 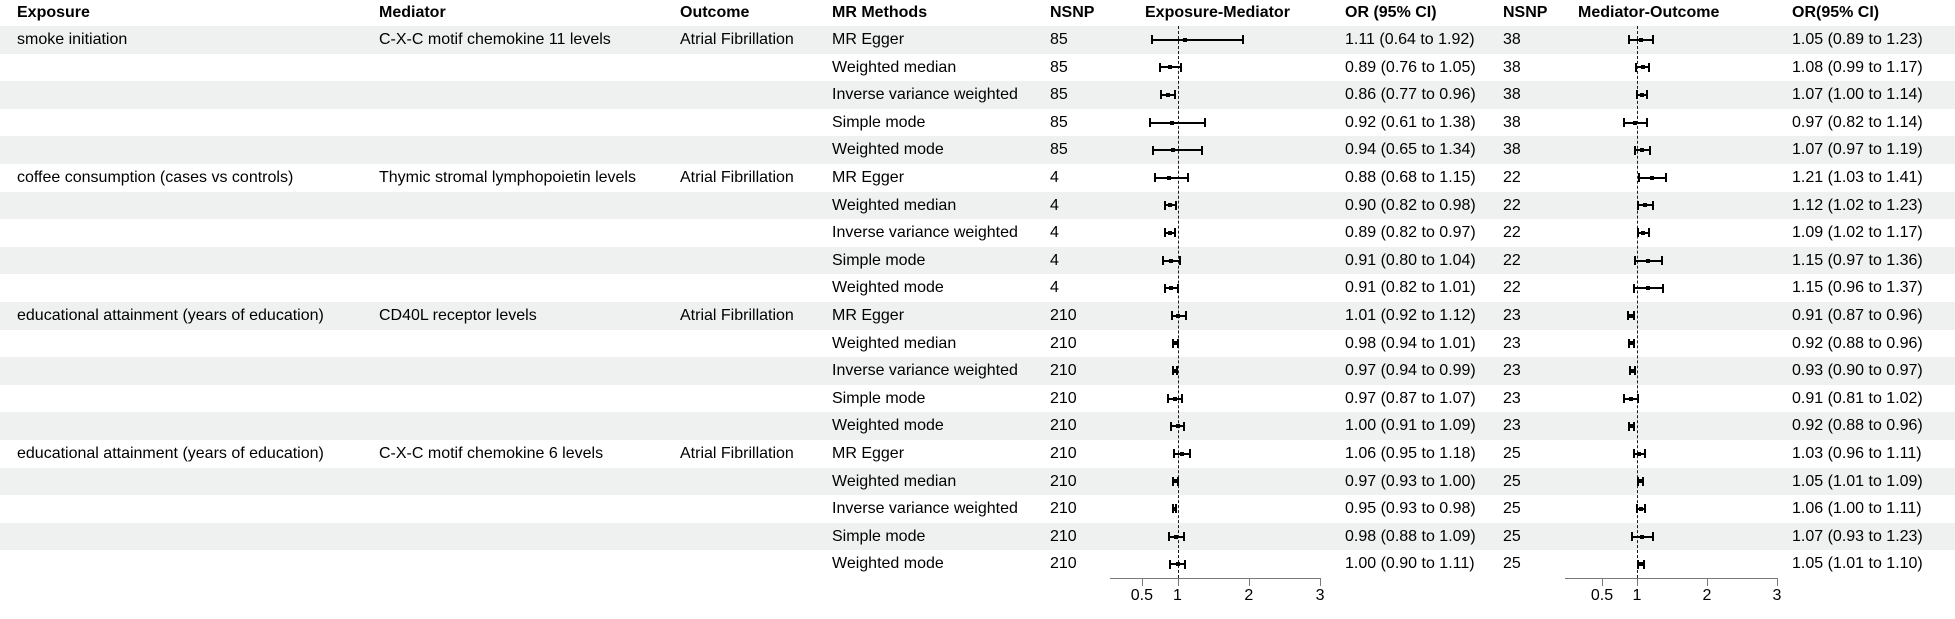 What do you see at coordinates (1410, 398) in the screenshot?
I see `or-exposure-mediator-cell: 0.97 (0.87 to 1.07)` at bounding box center [1410, 398].